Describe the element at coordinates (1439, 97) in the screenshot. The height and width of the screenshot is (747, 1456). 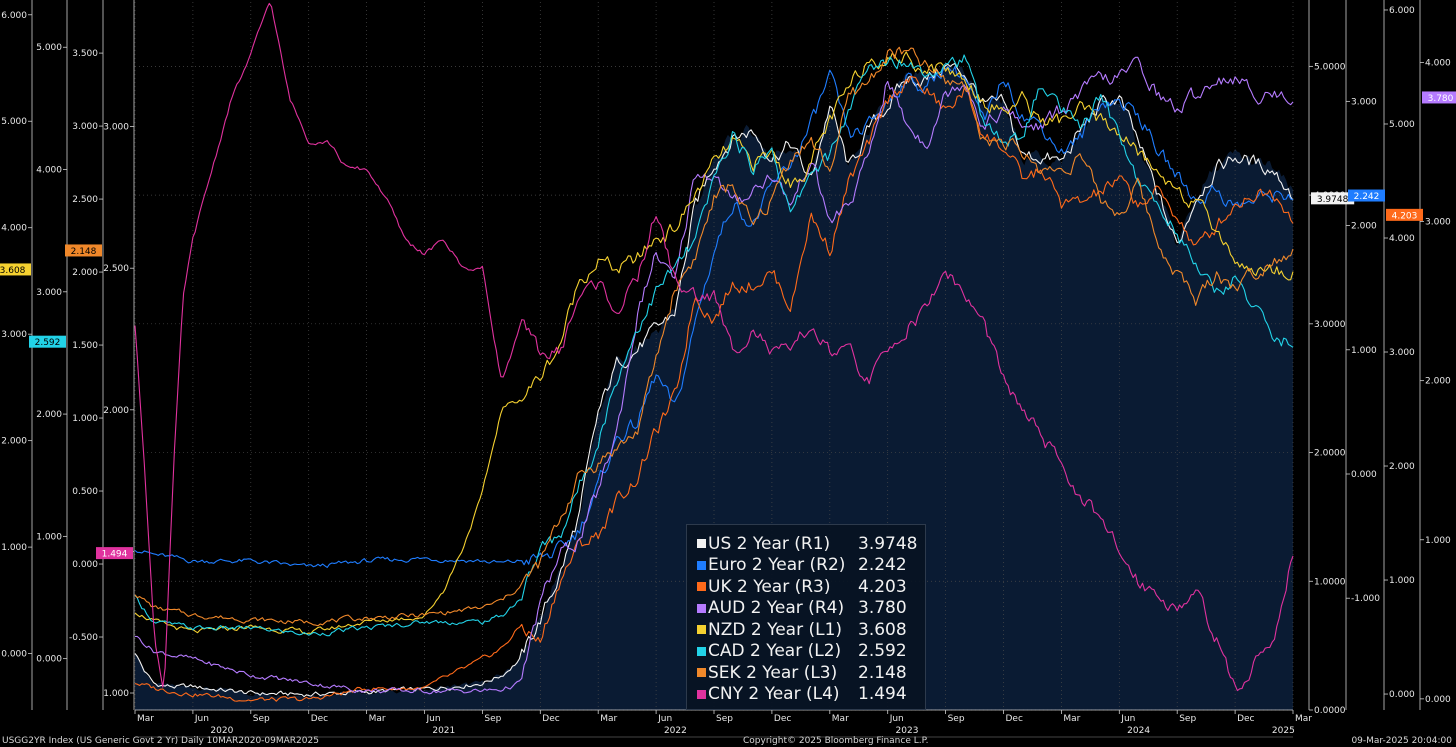
I see `value-badge-R4` at that location.